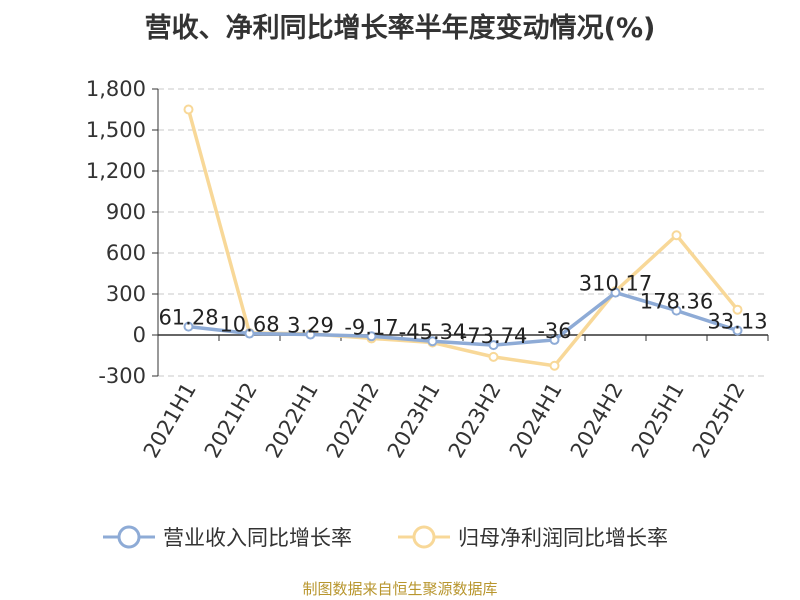 This screenshot has width=800, height=600. Describe the element at coordinates (231, 421) in the screenshot. I see `x-tick-label: 2021H2` at that location.